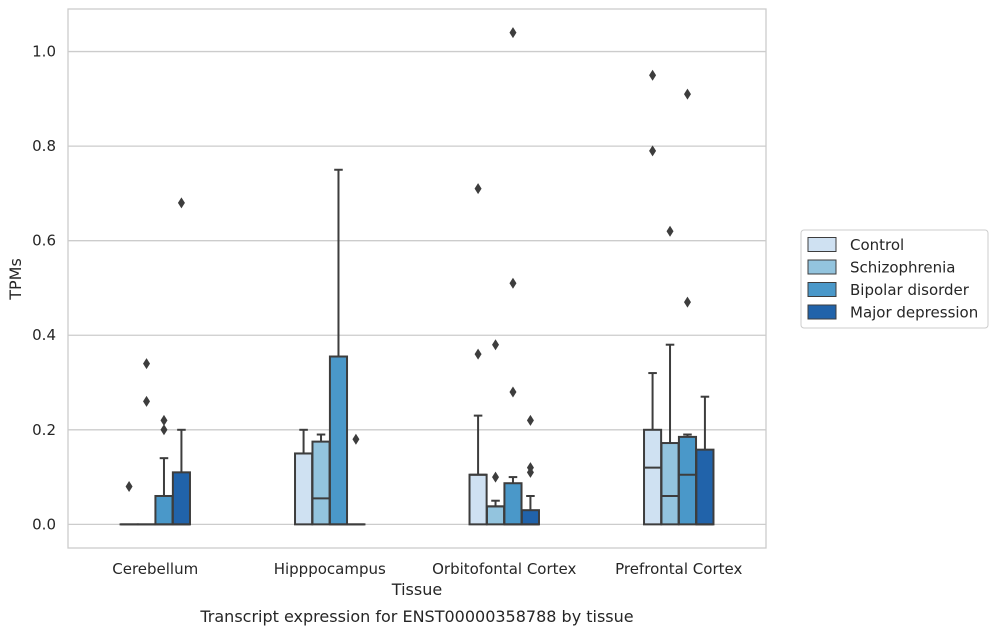 The width and height of the screenshot is (997, 634). What do you see at coordinates (15, 279) in the screenshot?
I see `y-axis-label: TPMs` at bounding box center [15, 279].